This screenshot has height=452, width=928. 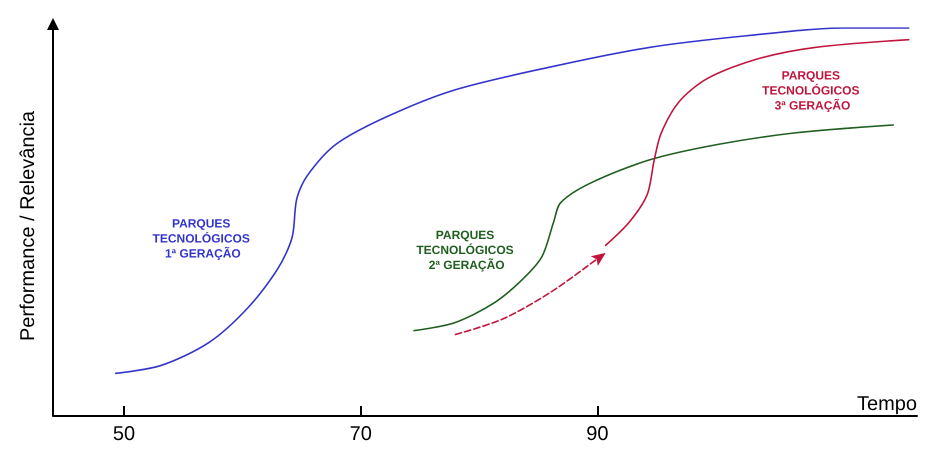 What do you see at coordinates (361, 434) in the screenshot?
I see `x-tick-label: 70` at bounding box center [361, 434].